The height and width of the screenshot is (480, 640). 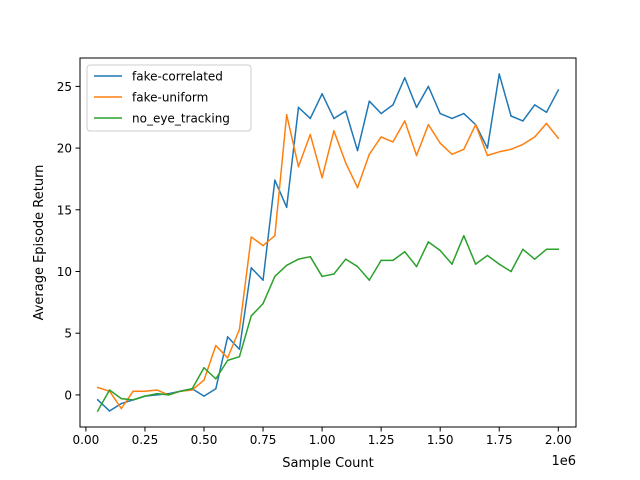 I want to click on y-axis-label: Average Episode Return, so click(x=39, y=243).